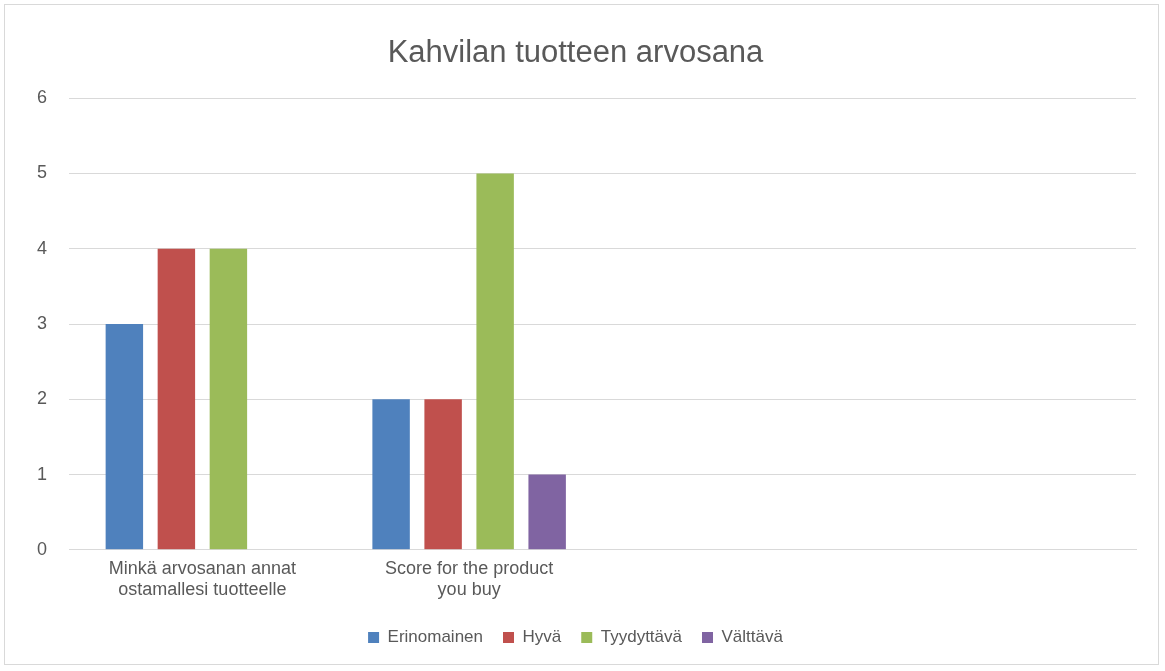 The height and width of the screenshot is (671, 1165). I want to click on y-tick-label: 3, so click(42, 322).